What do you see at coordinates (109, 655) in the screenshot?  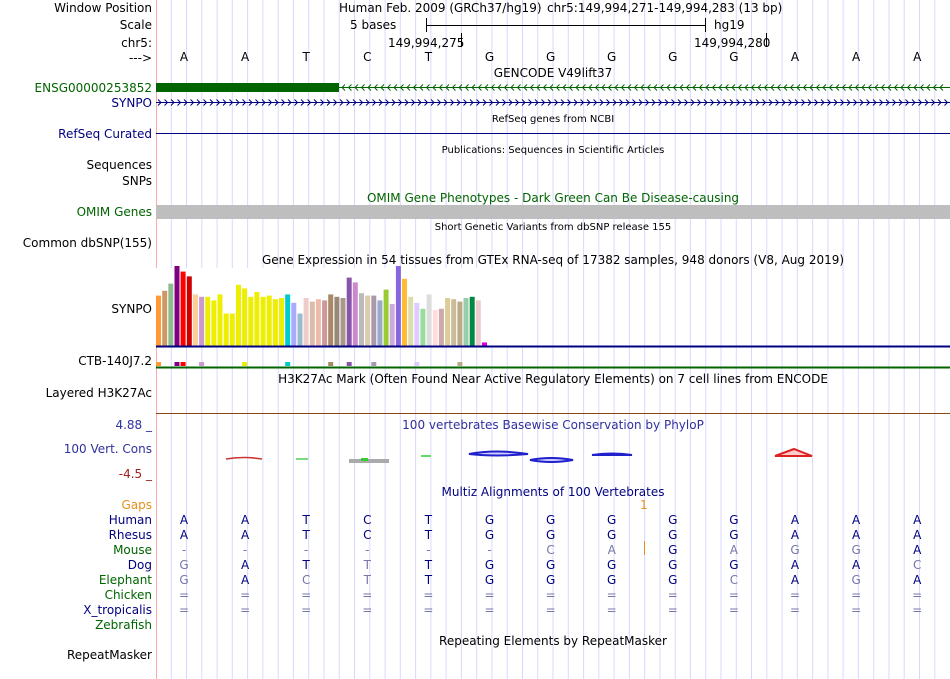 I see `repeatmasker-track-label: RepeatMasker` at bounding box center [109, 655].